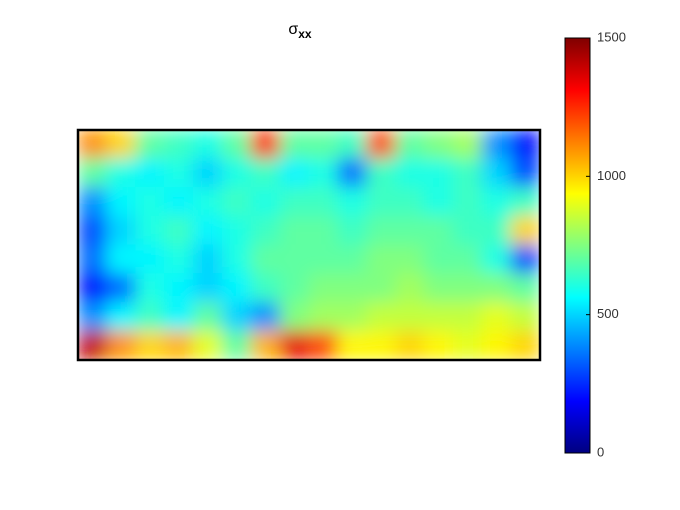 This screenshot has height=510, width=680. I want to click on chart-title: σxx, so click(300, 31).